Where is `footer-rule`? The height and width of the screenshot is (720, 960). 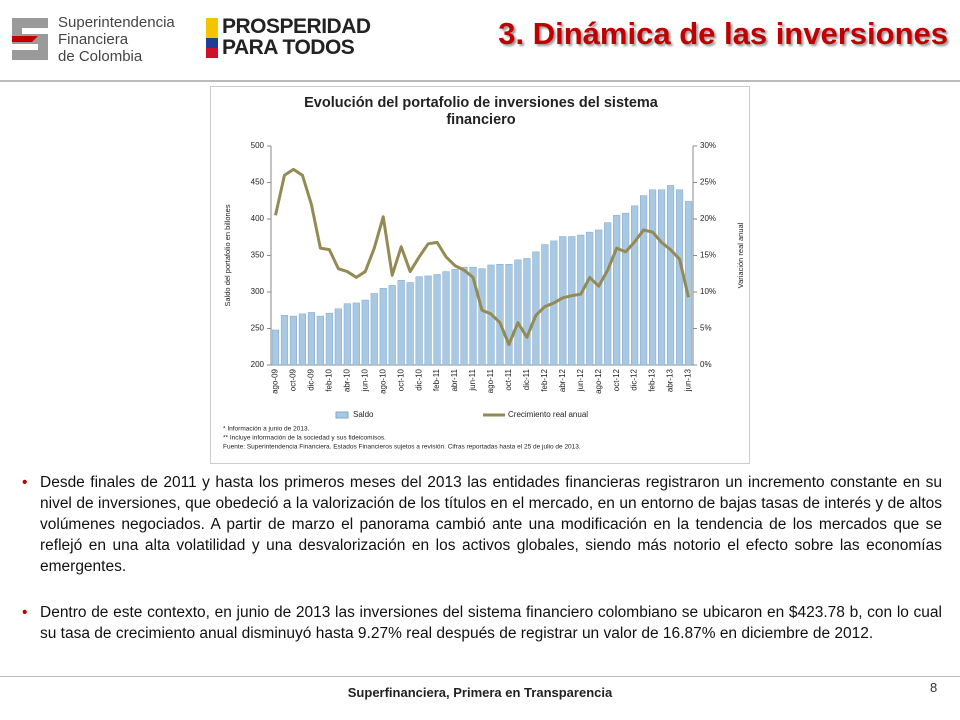 footer-rule is located at coordinates (480, 676).